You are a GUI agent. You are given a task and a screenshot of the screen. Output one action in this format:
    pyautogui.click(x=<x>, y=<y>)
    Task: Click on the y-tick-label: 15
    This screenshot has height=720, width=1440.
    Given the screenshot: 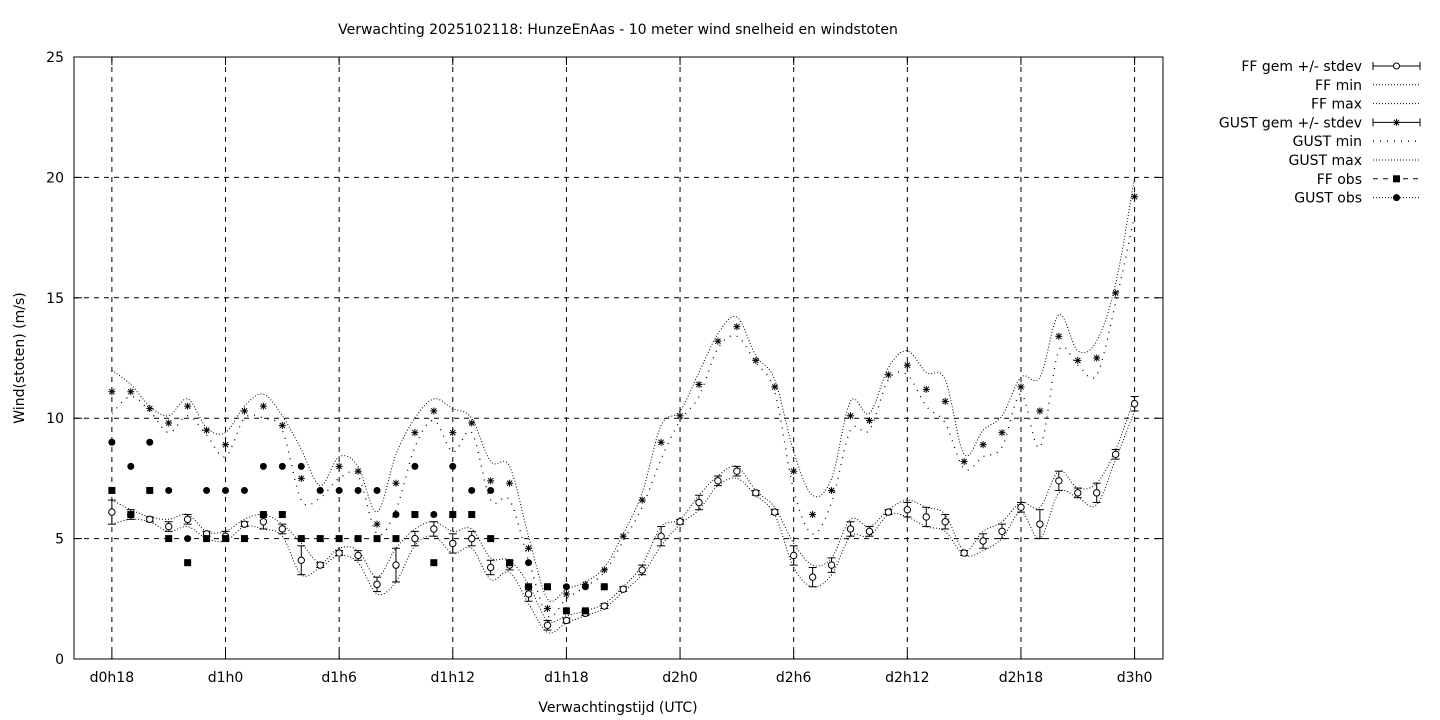 What is the action you would take?
    pyautogui.click(x=55, y=299)
    